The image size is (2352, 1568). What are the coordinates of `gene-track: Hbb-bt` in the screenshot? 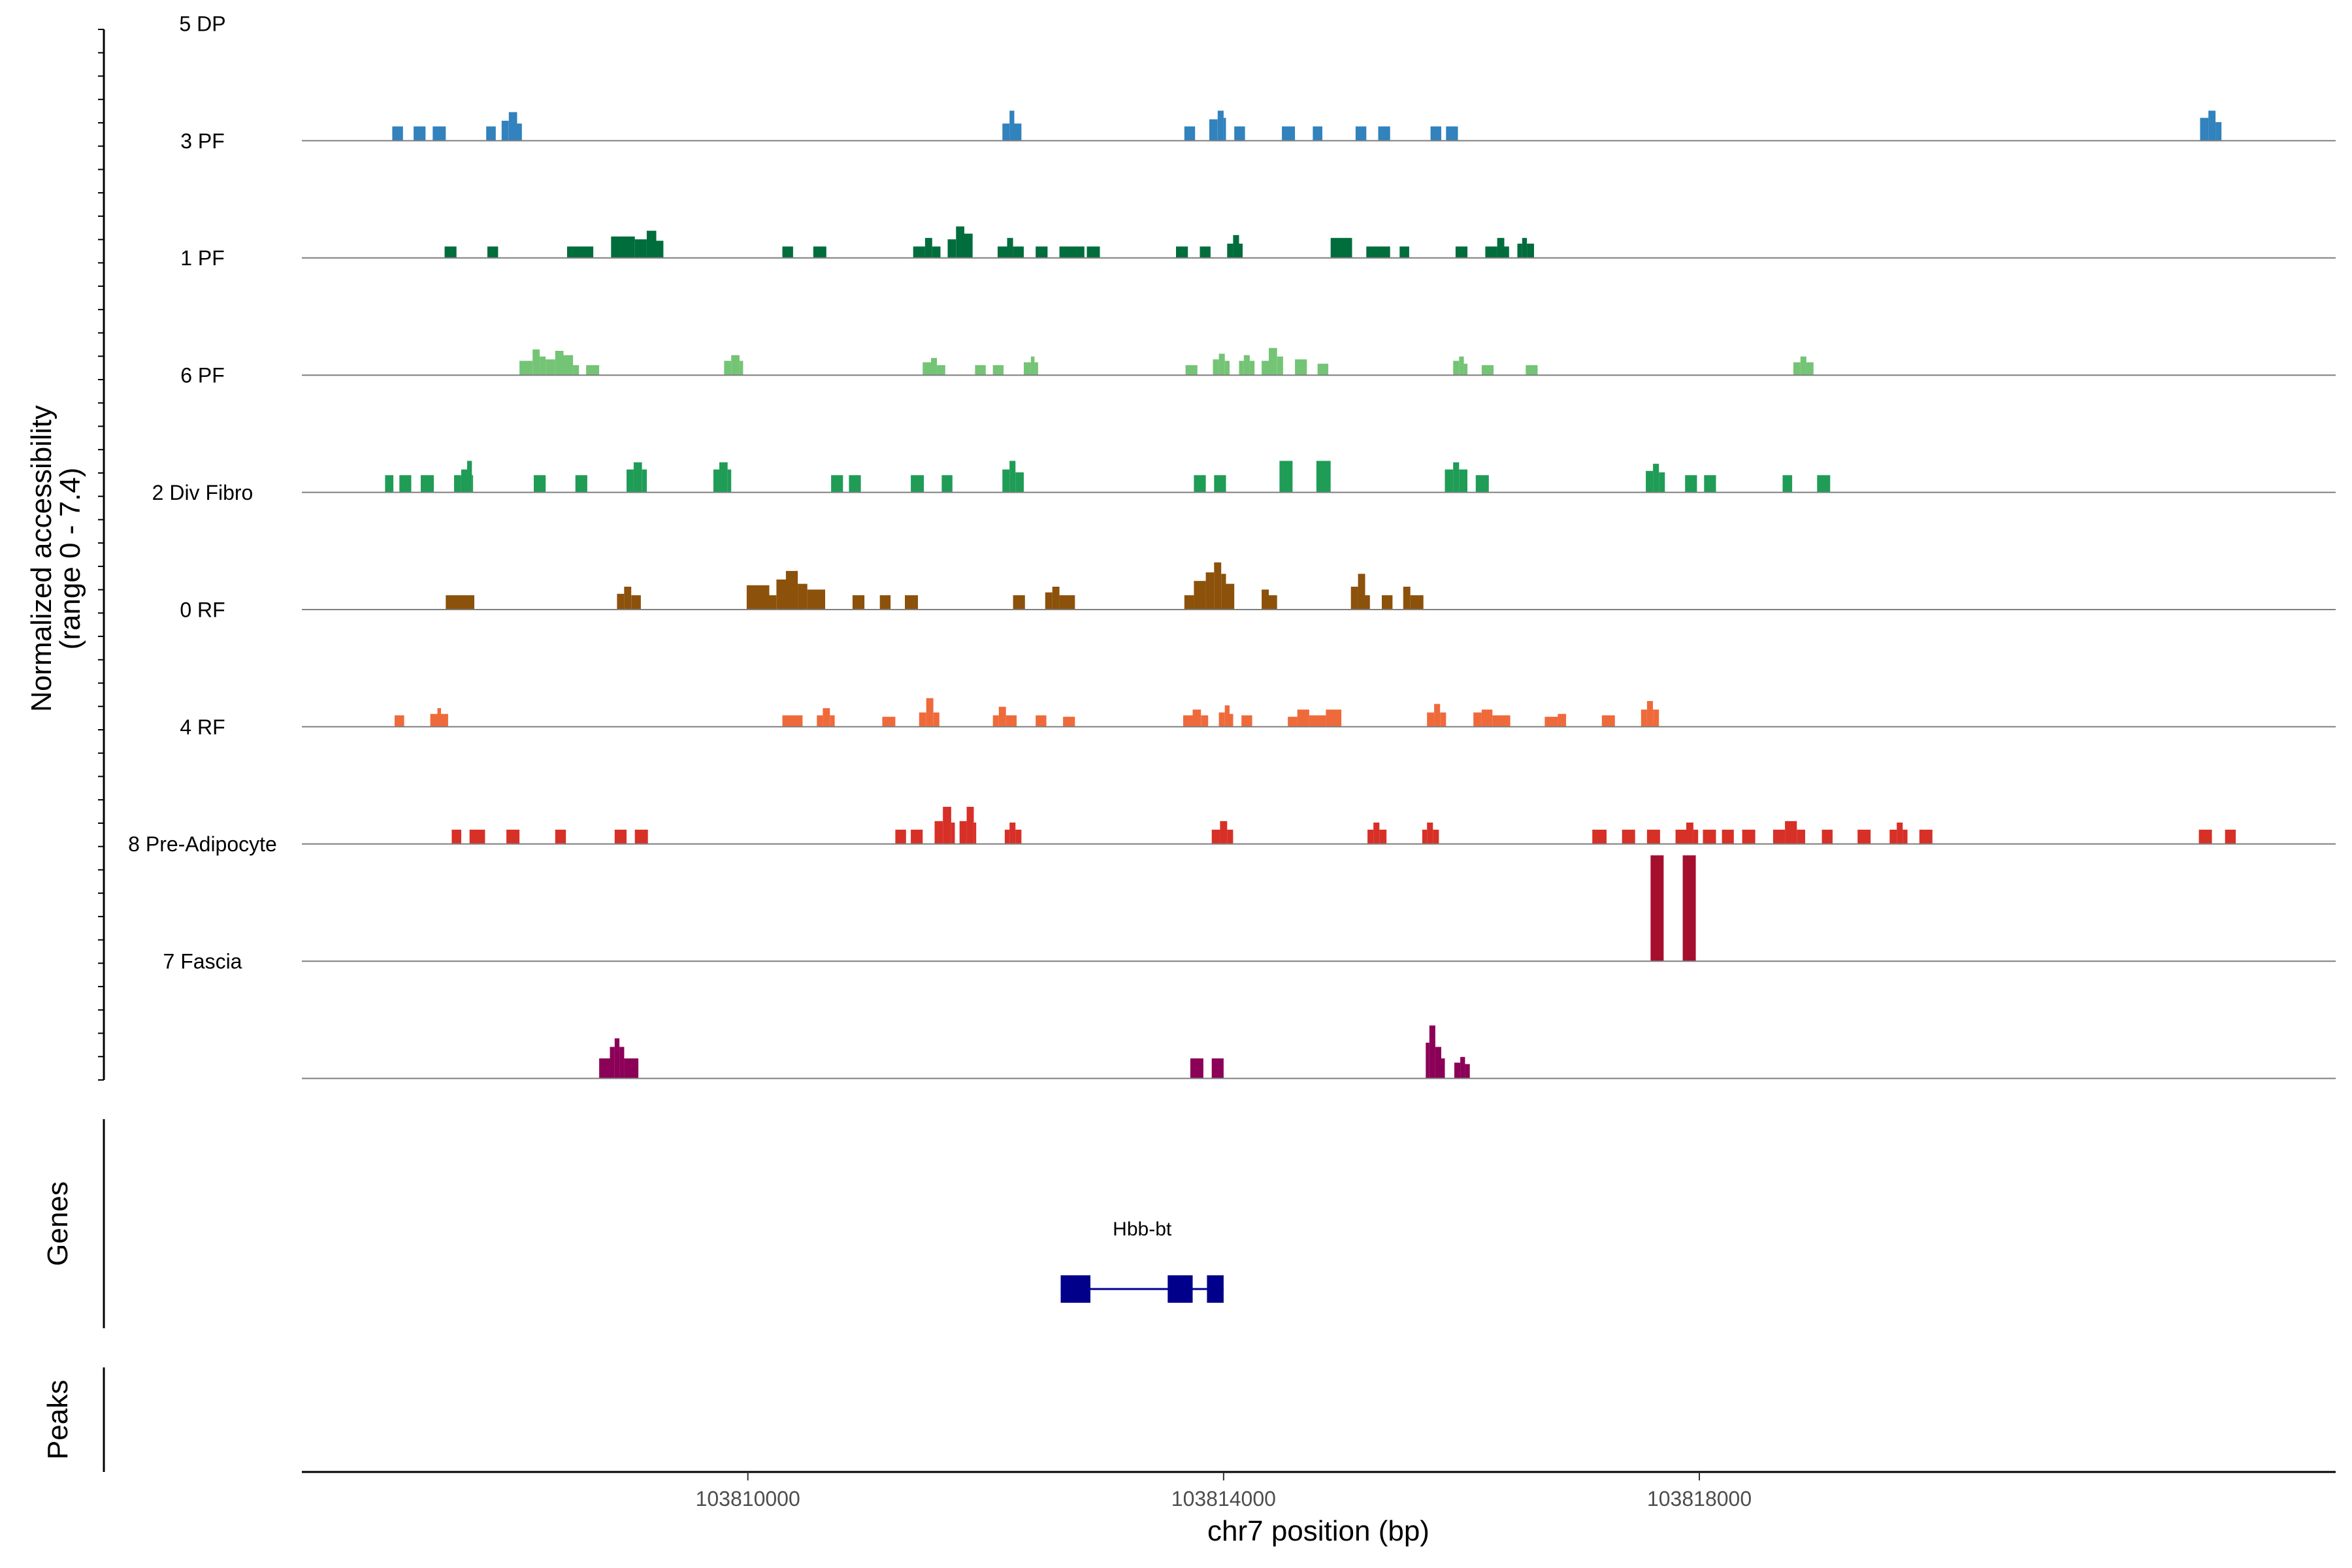 It's located at (1142, 1260).